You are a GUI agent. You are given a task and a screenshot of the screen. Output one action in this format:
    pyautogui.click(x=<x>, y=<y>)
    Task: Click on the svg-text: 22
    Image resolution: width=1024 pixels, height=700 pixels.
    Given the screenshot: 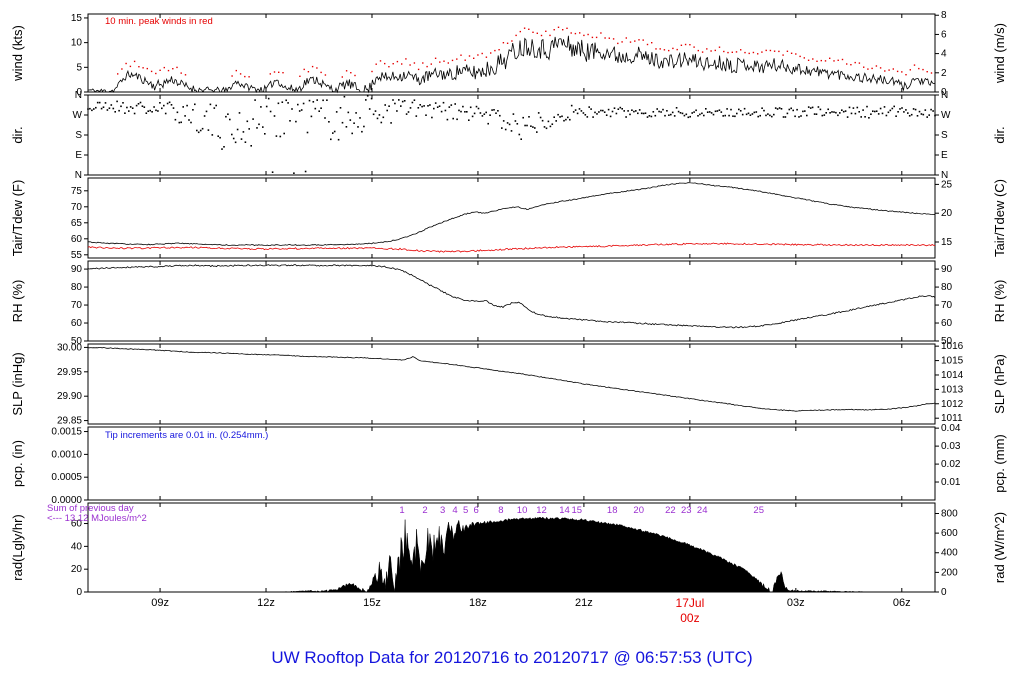 What is the action you would take?
    pyautogui.click(x=670, y=510)
    